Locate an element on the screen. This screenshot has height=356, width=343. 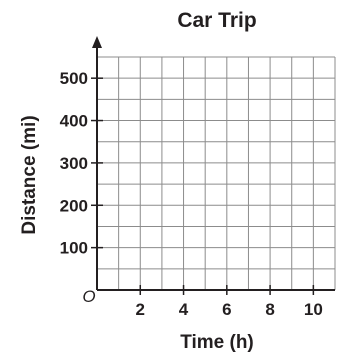
origin-label: O is located at coordinates (88, 296).